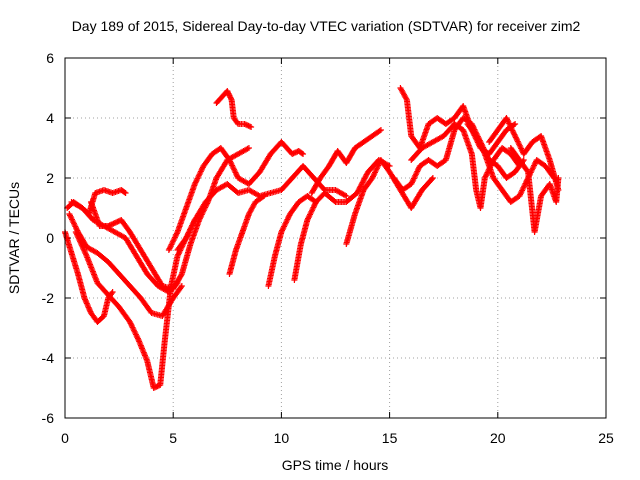  Describe the element at coordinates (498, 438) in the screenshot. I see `x-tick-label: 20` at that location.